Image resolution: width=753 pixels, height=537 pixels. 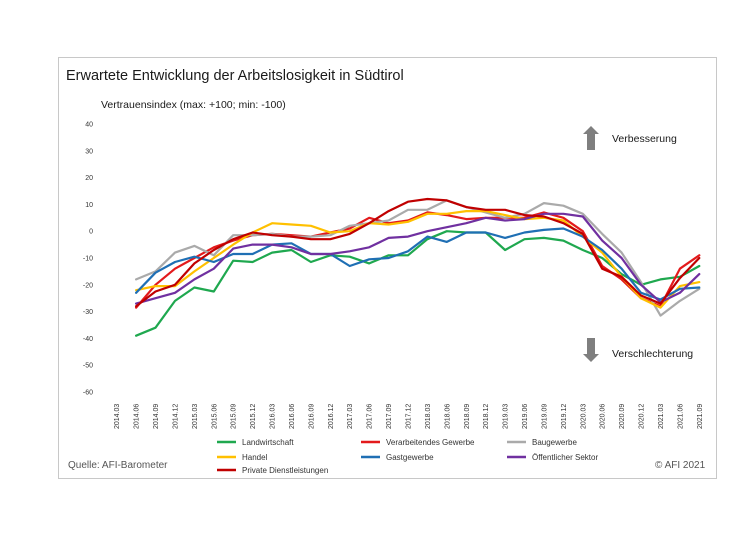 I want to click on x-tick-label: 2014.06, so click(x=137, y=416).